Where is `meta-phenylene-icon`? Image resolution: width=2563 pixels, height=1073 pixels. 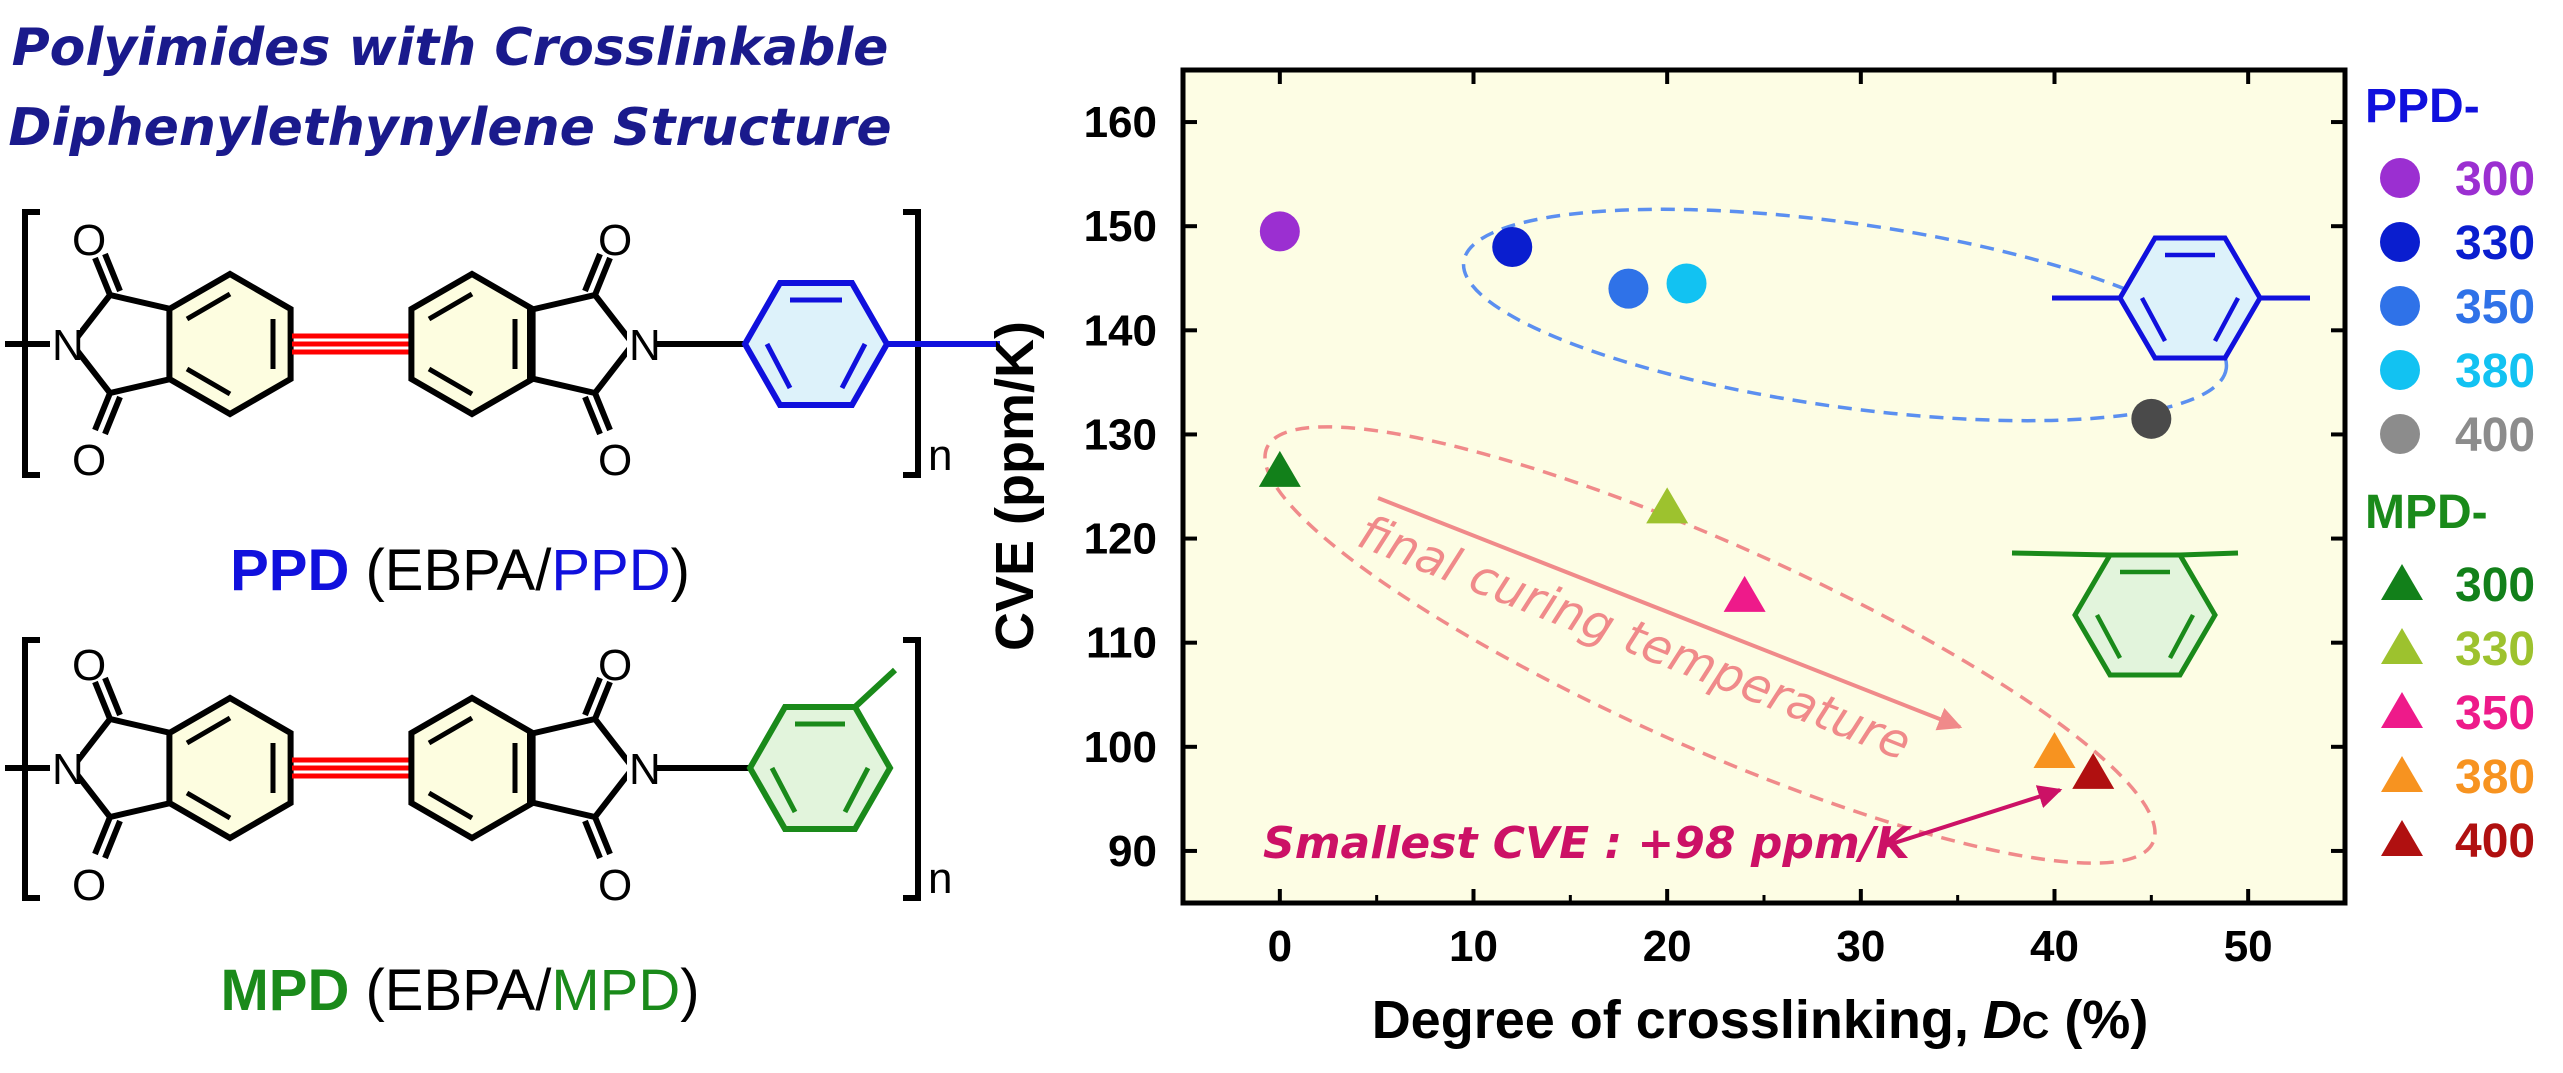 meta-phenylene-icon is located at coordinates (2125, 614).